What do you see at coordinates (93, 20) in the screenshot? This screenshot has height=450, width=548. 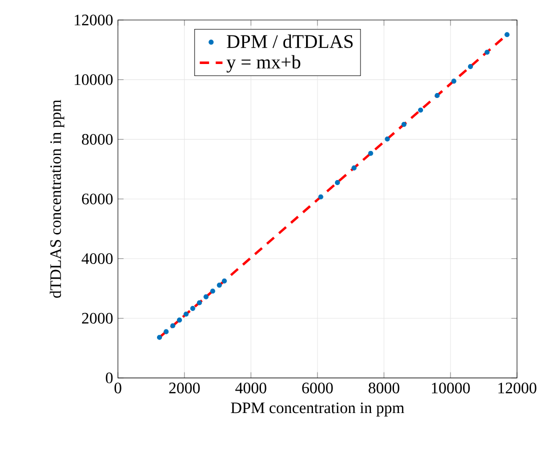 I see `y-tick-label: 12000` at bounding box center [93, 20].